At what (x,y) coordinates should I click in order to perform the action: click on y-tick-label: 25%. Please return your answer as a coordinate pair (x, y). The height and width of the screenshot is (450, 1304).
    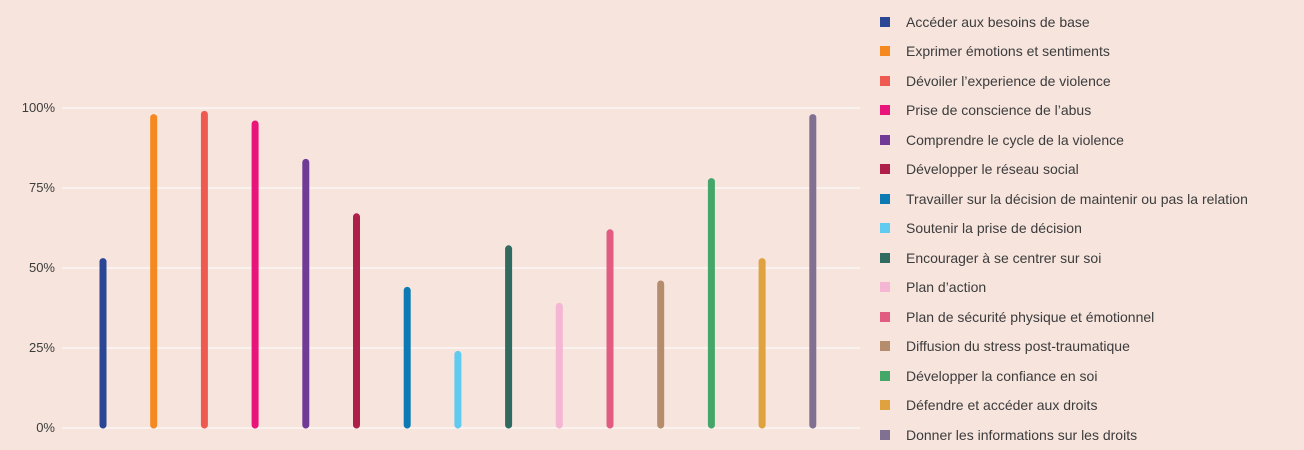
    Looking at the image, I should click on (42, 347).